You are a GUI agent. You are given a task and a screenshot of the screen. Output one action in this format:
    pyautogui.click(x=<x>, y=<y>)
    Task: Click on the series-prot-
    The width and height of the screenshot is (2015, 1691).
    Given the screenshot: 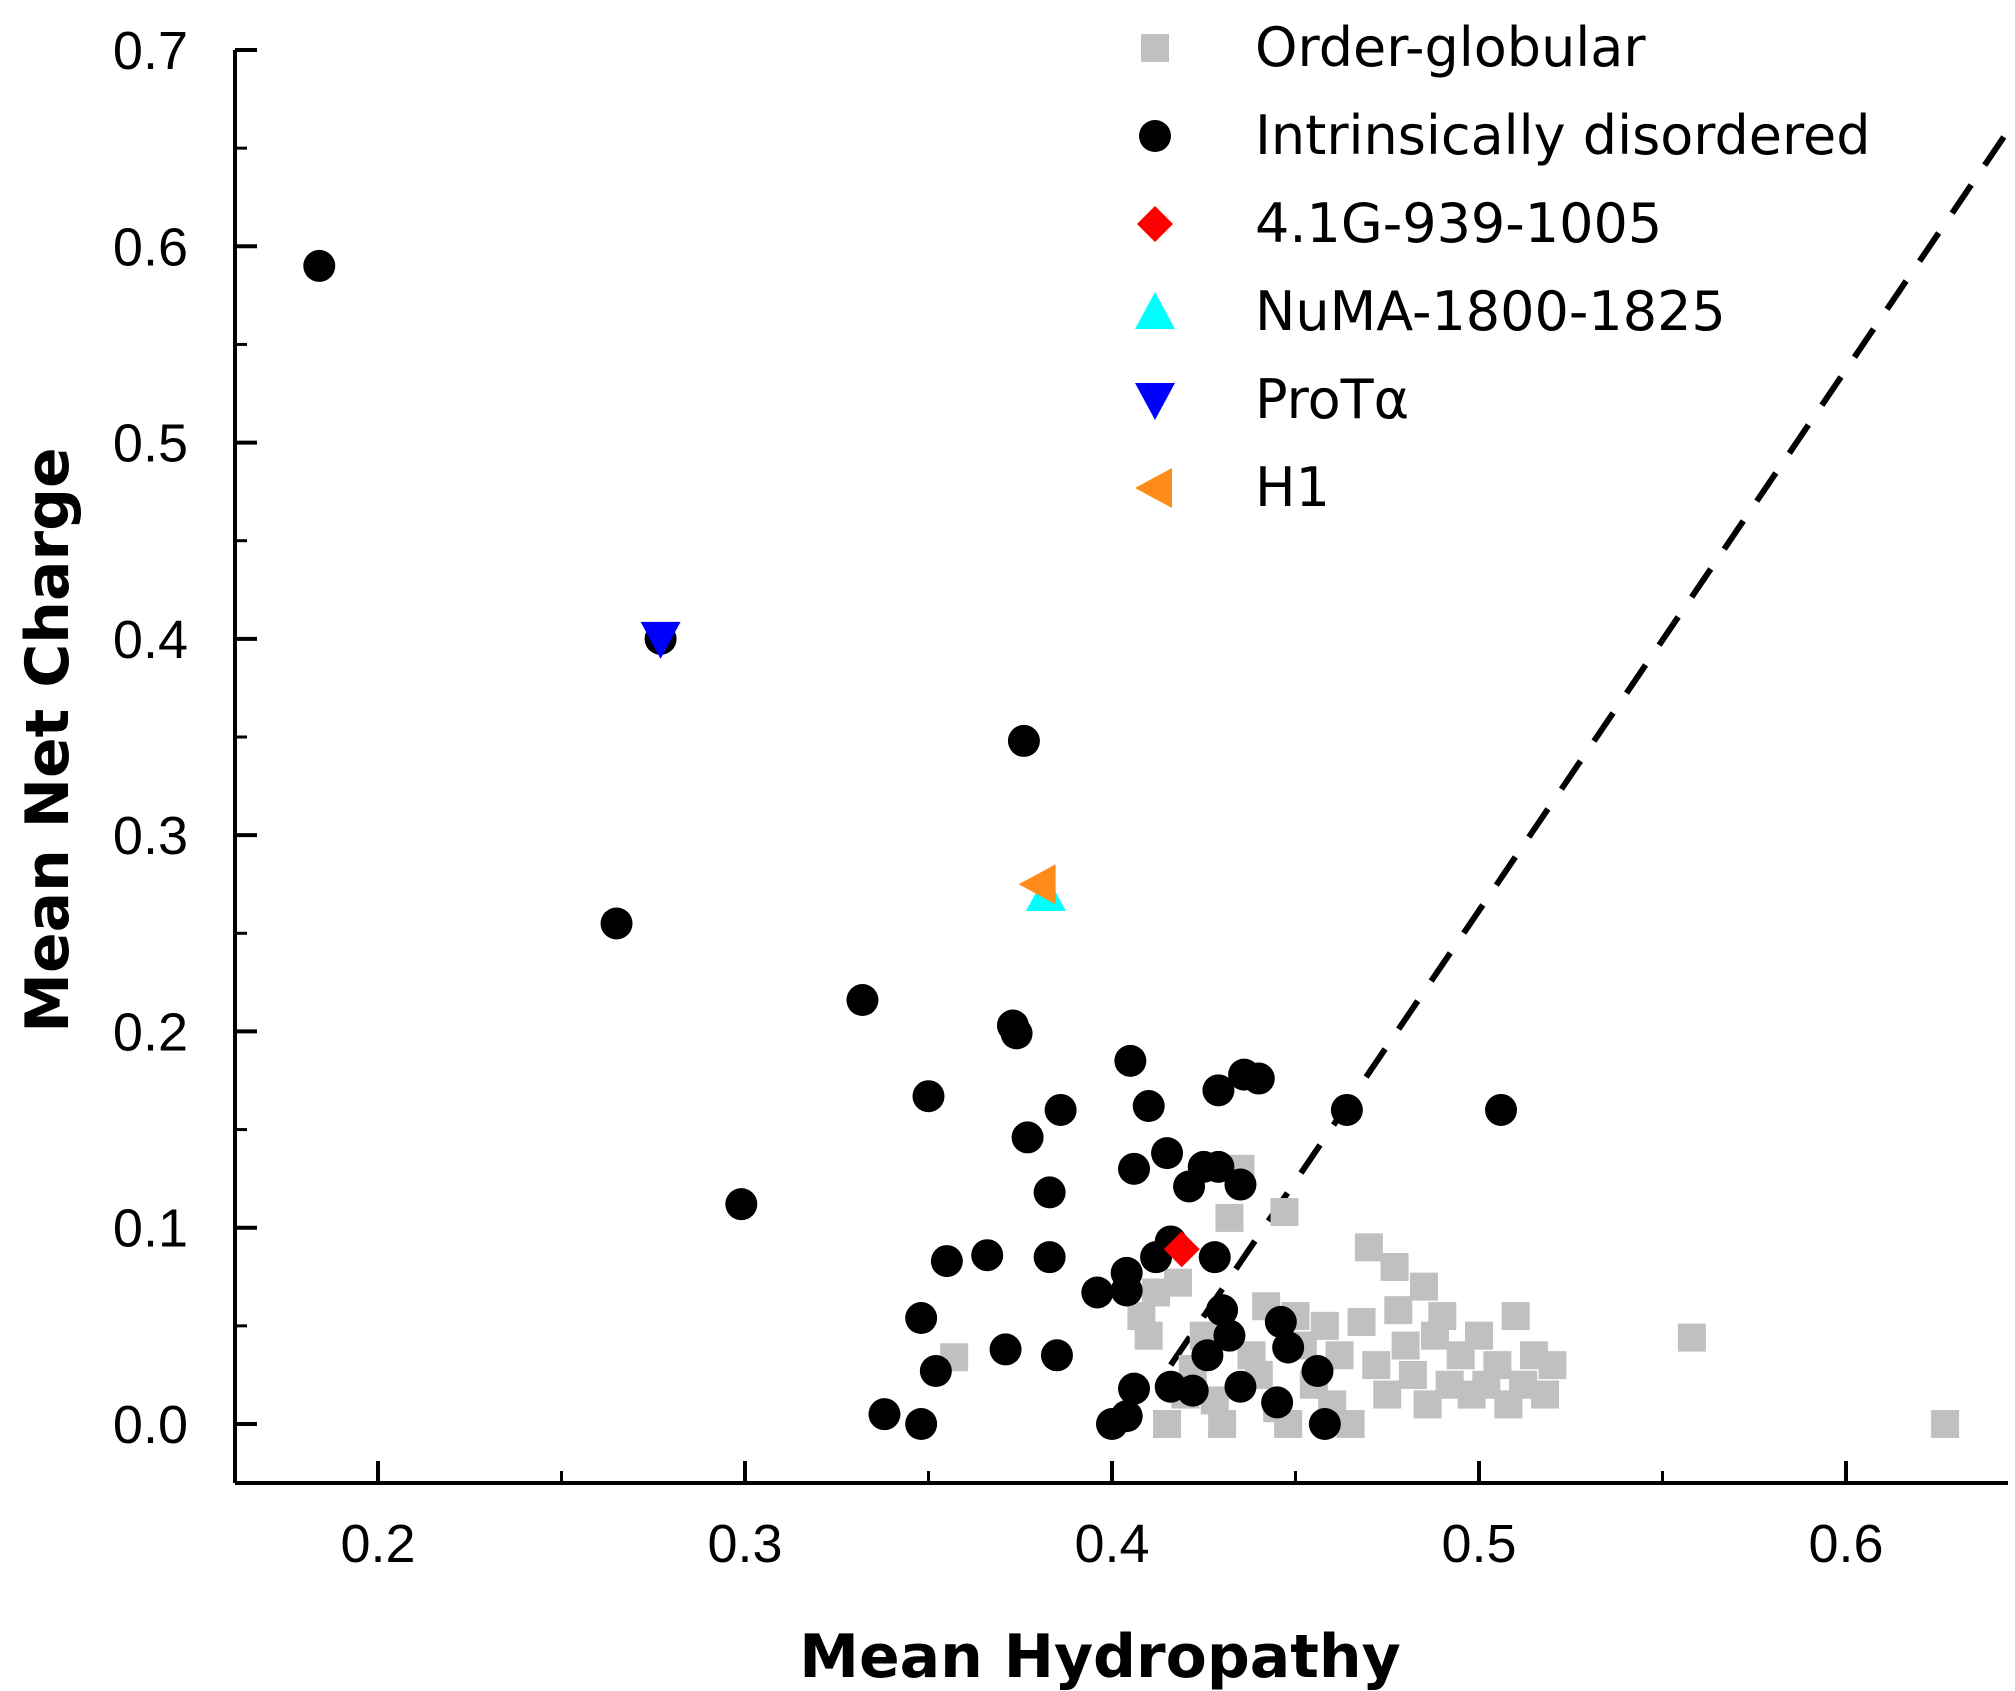 What is the action you would take?
    pyautogui.click(x=660, y=640)
    